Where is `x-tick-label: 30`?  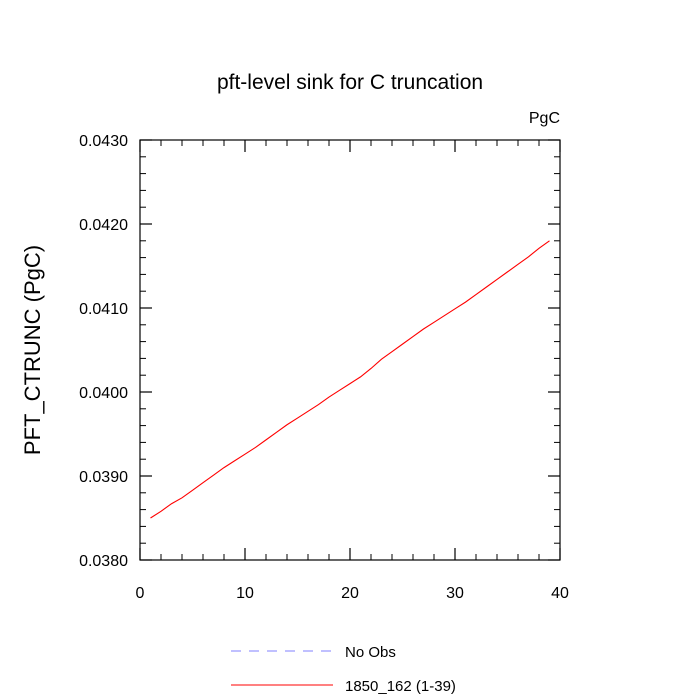 x-tick-label: 30 is located at coordinates (455, 593).